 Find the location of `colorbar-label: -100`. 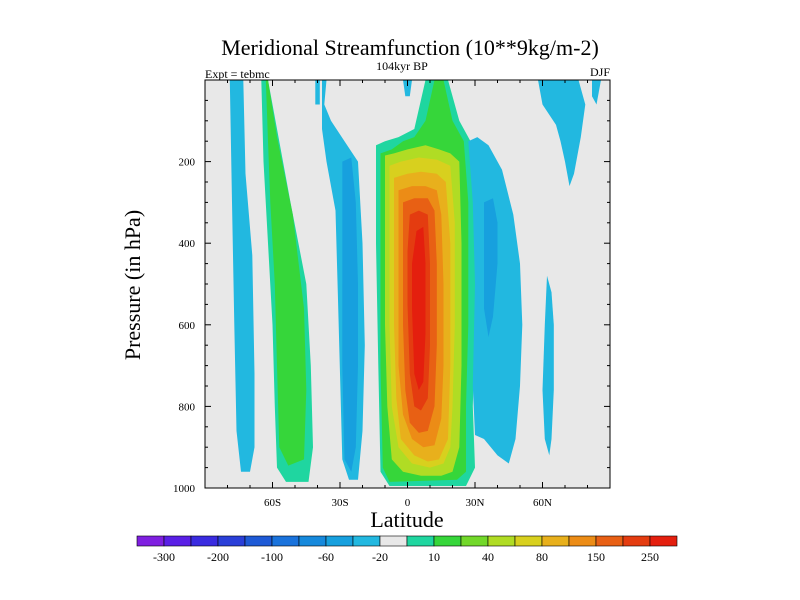

colorbar-label: -100 is located at coordinates (272, 557).